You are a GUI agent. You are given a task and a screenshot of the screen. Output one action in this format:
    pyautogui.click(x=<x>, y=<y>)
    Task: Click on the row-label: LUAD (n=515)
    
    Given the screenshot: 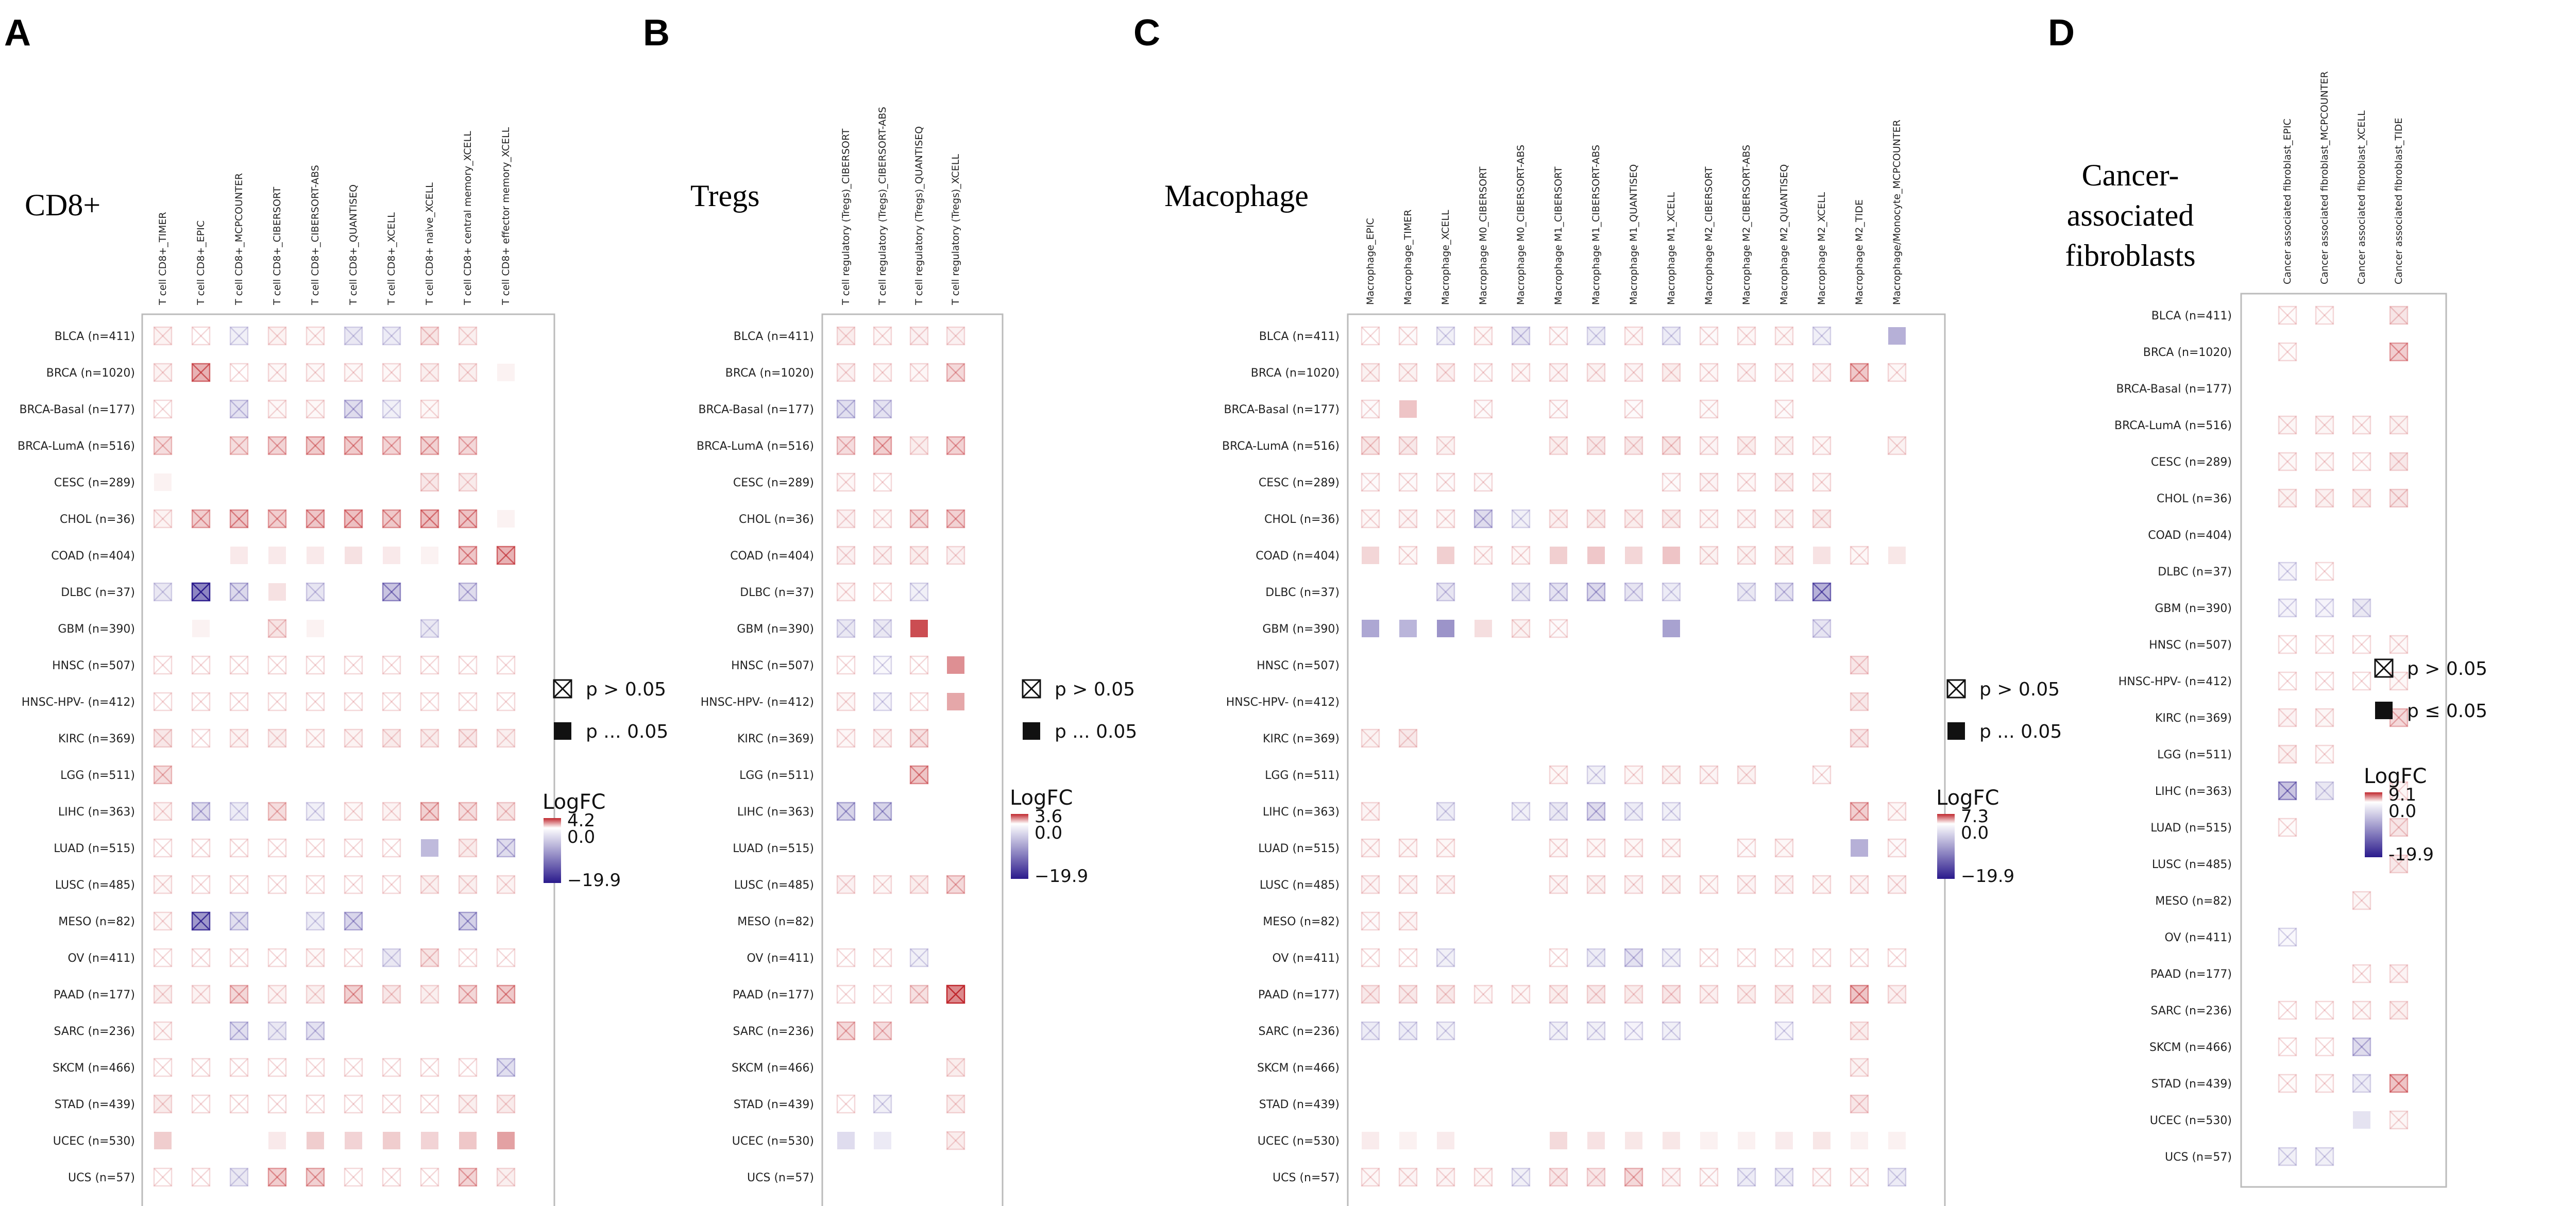 What is the action you would take?
    pyautogui.click(x=95, y=848)
    